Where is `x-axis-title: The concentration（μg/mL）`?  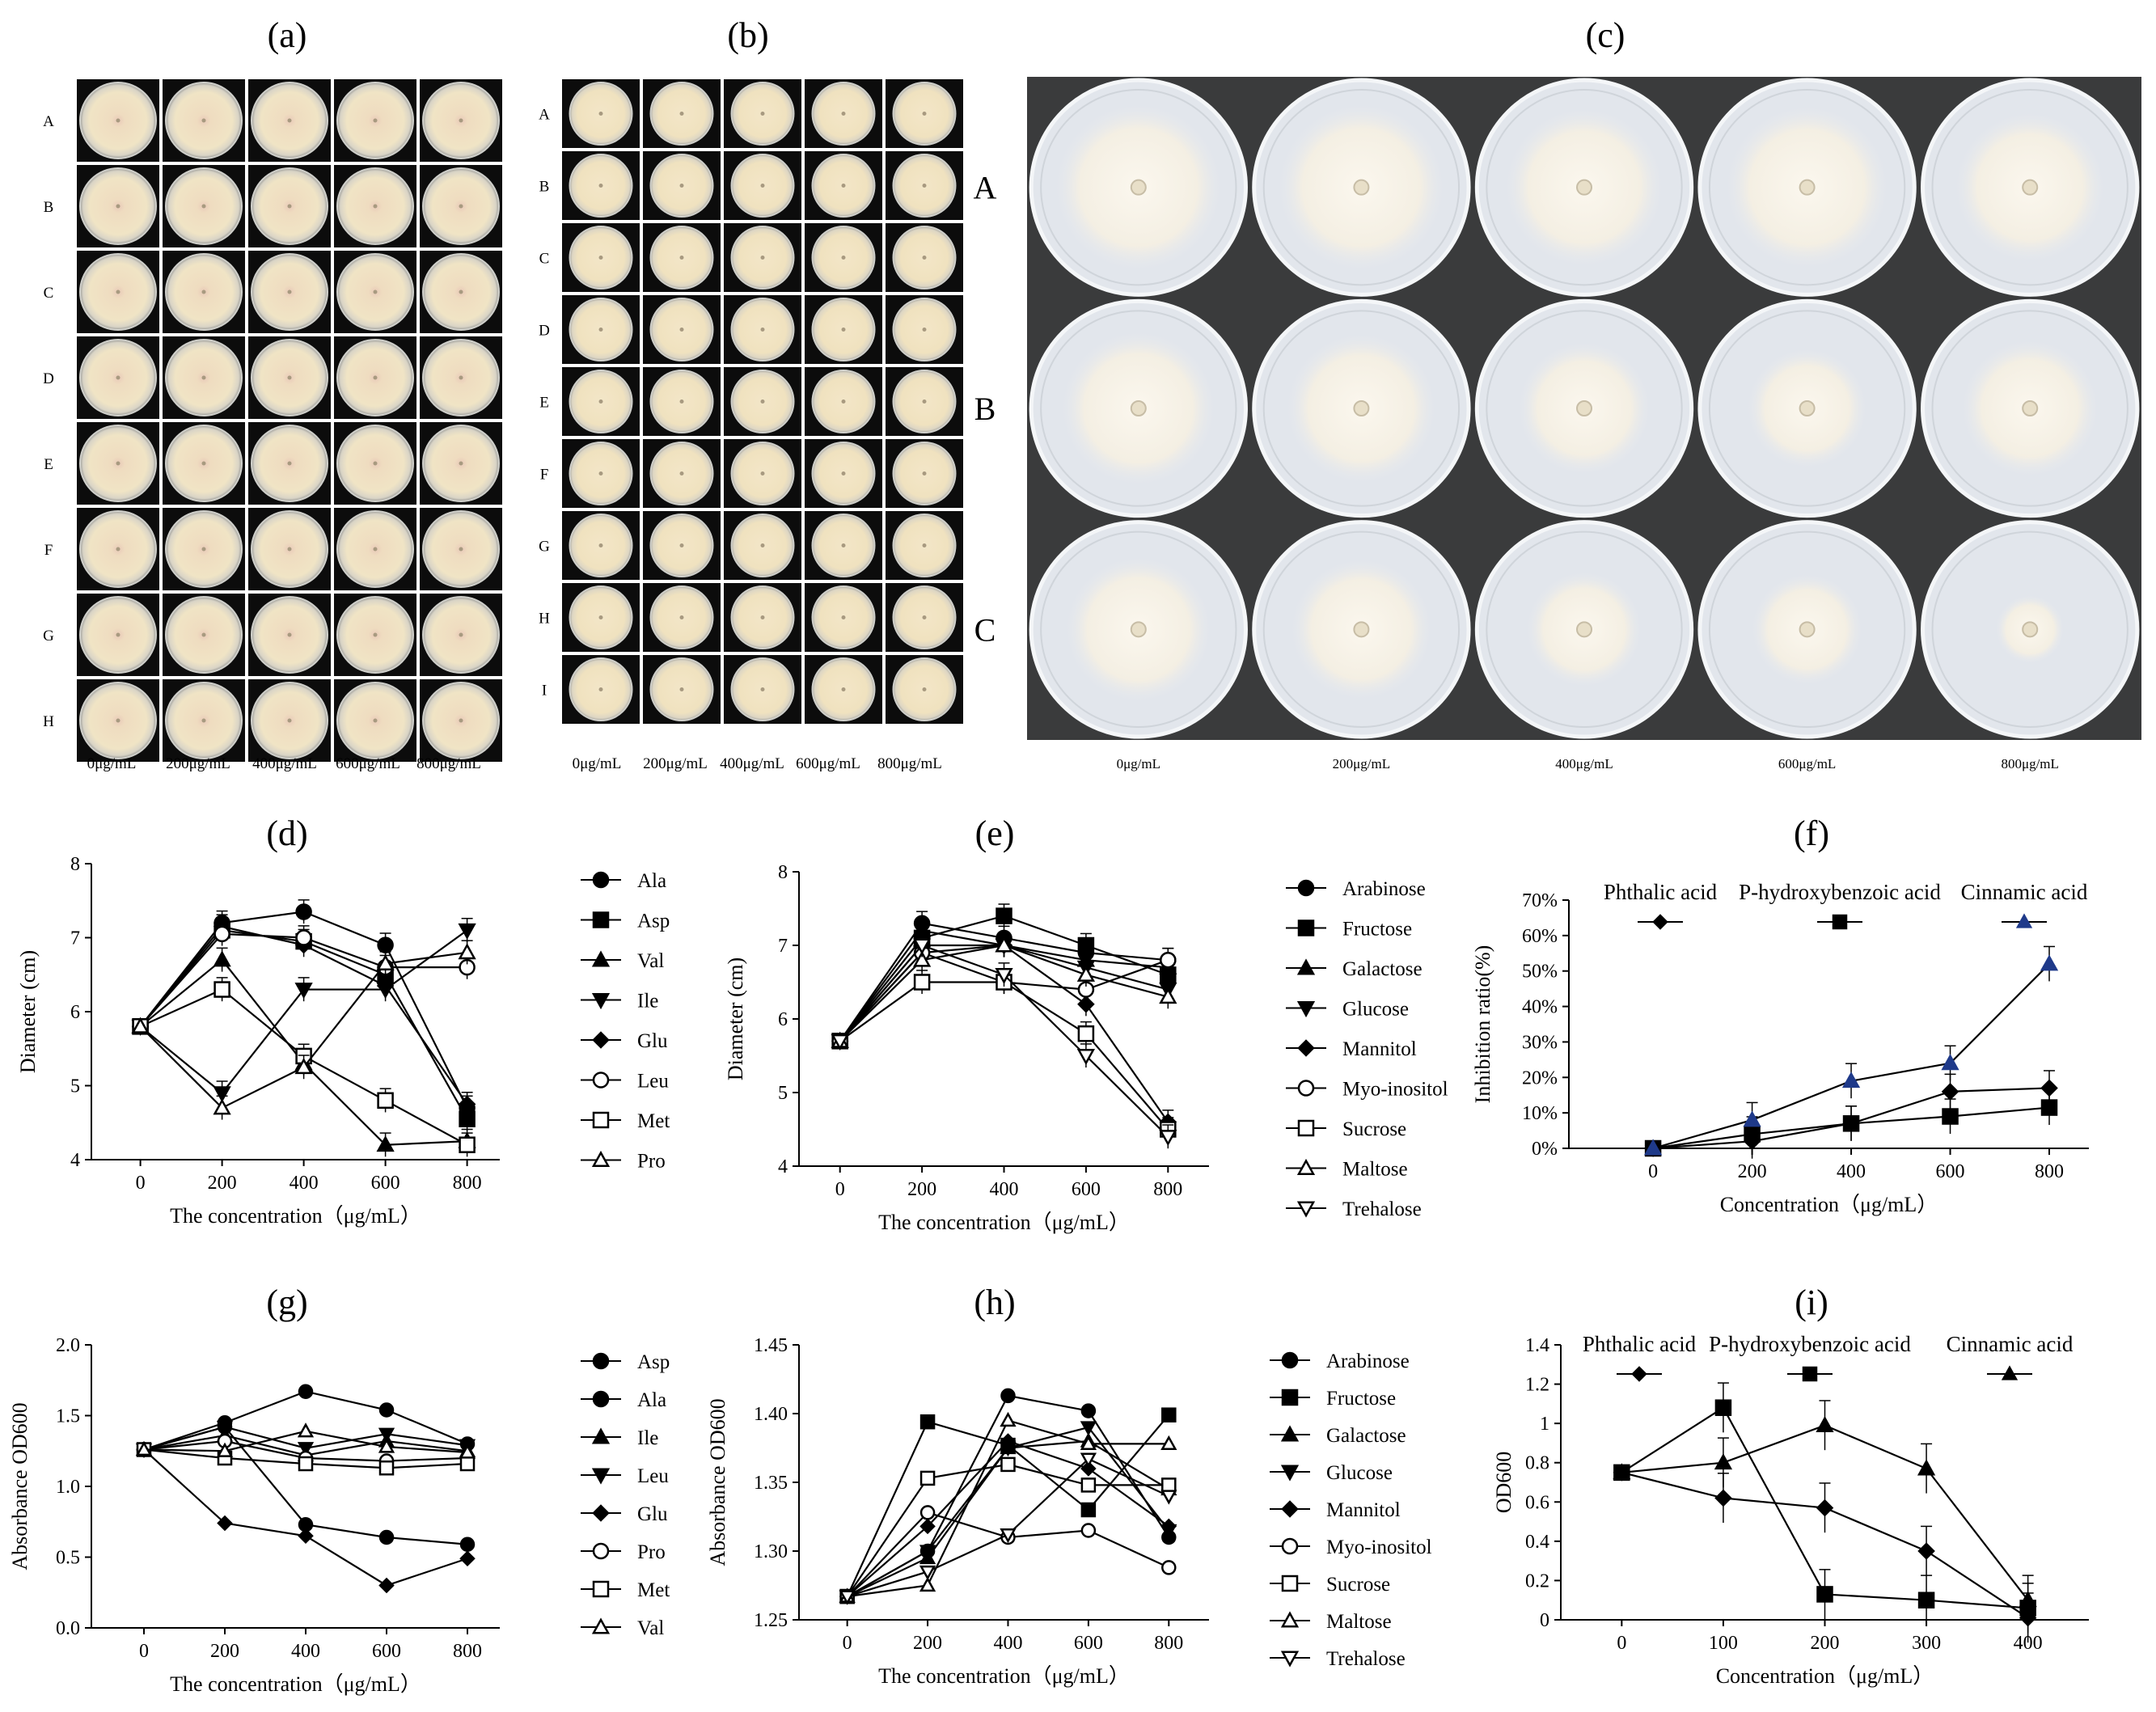 x-axis-title: The concentration（μg/mL） is located at coordinates (1004, 1222).